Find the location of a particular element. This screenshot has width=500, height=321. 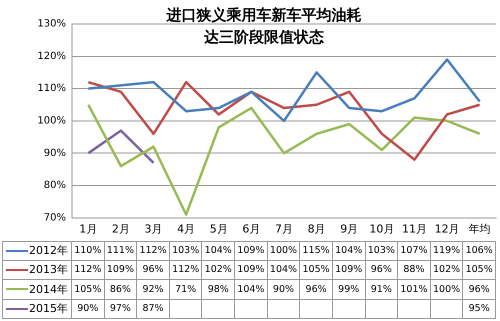

y-tick-label: 70% is located at coordinates (55, 218).